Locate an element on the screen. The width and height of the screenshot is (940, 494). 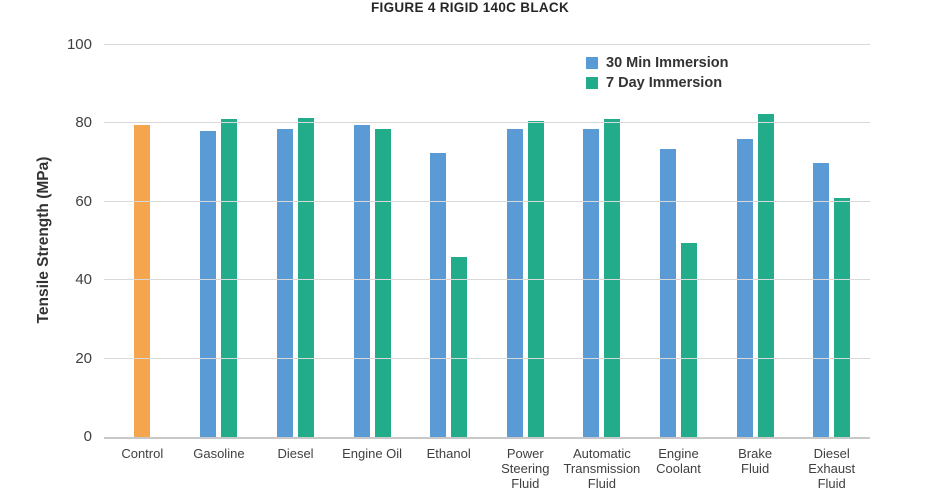
bar-brake-fluid-7-day-immersion is located at coordinates (765, 275).